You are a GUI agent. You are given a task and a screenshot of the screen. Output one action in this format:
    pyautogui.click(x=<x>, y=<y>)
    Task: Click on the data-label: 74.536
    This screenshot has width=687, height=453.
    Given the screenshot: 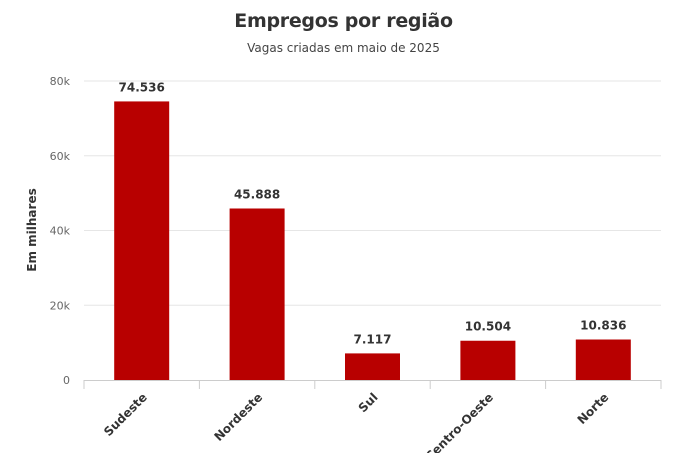 What is the action you would take?
    pyautogui.click(x=142, y=87)
    